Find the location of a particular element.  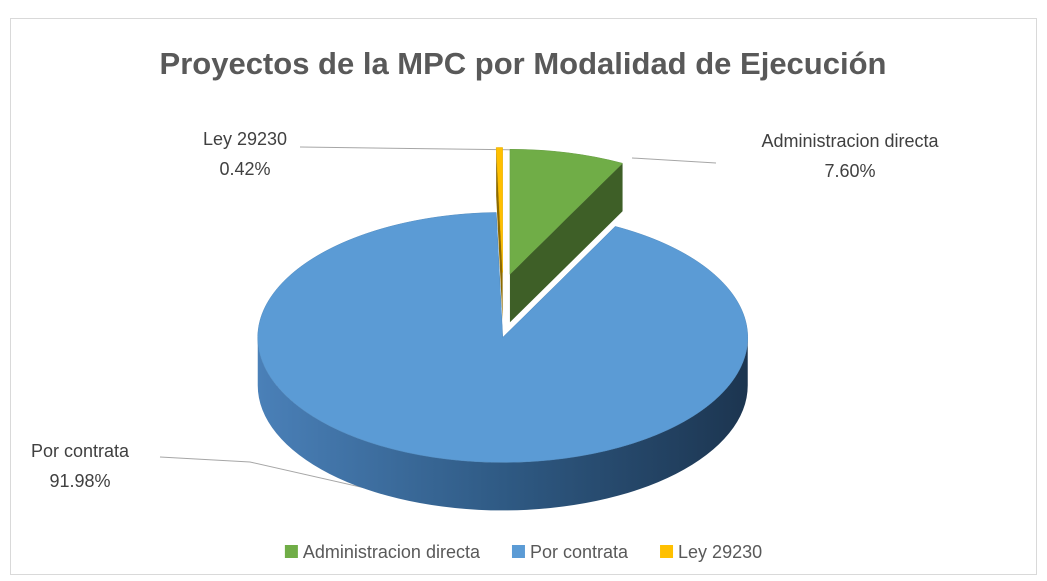

legend-label: Por contrata is located at coordinates (579, 552).